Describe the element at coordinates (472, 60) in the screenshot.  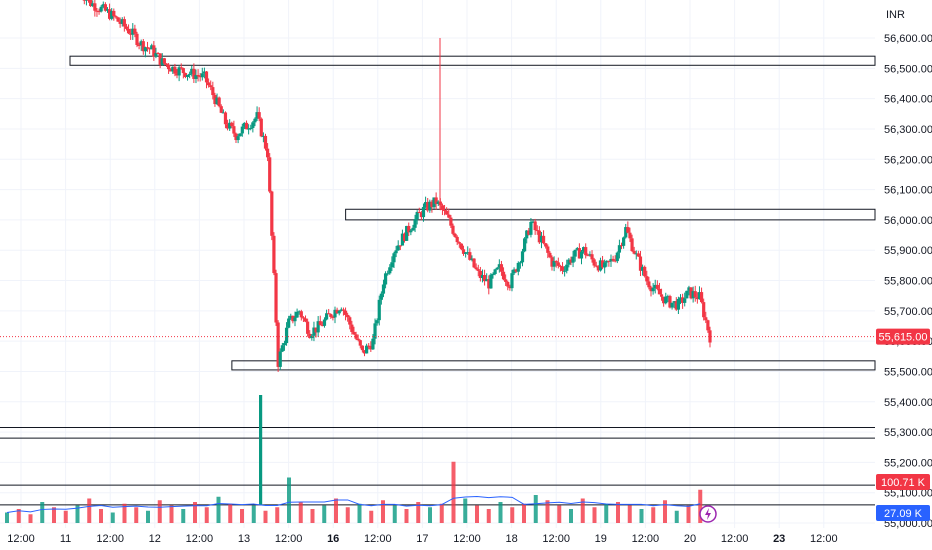
I see `resistance-zone-upper` at that location.